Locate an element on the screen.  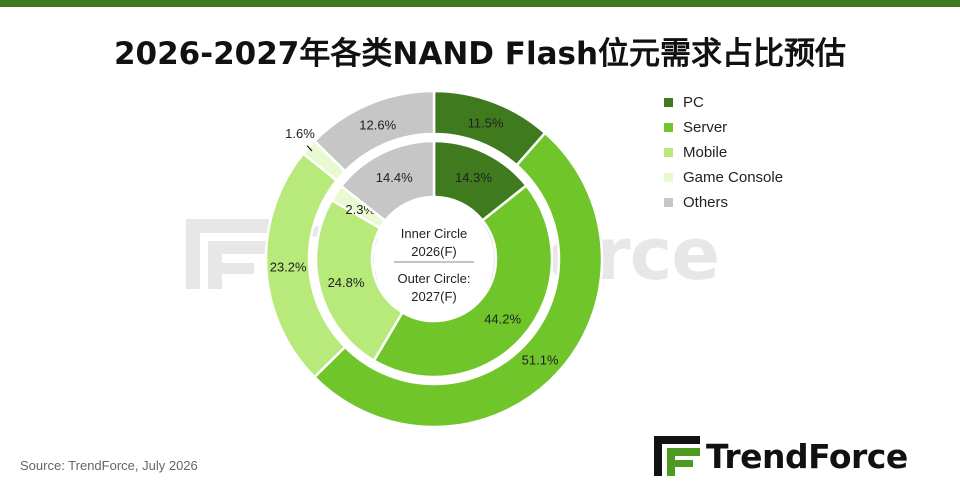
slice-label-outer-server: 51.1% is located at coordinates (540, 359).